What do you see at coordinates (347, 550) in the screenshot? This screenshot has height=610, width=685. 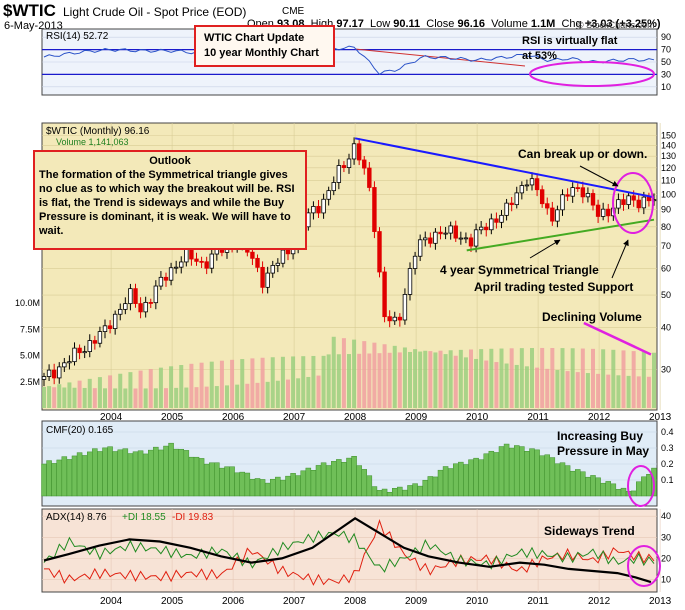 I see `adx-line` at bounding box center [347, 550].